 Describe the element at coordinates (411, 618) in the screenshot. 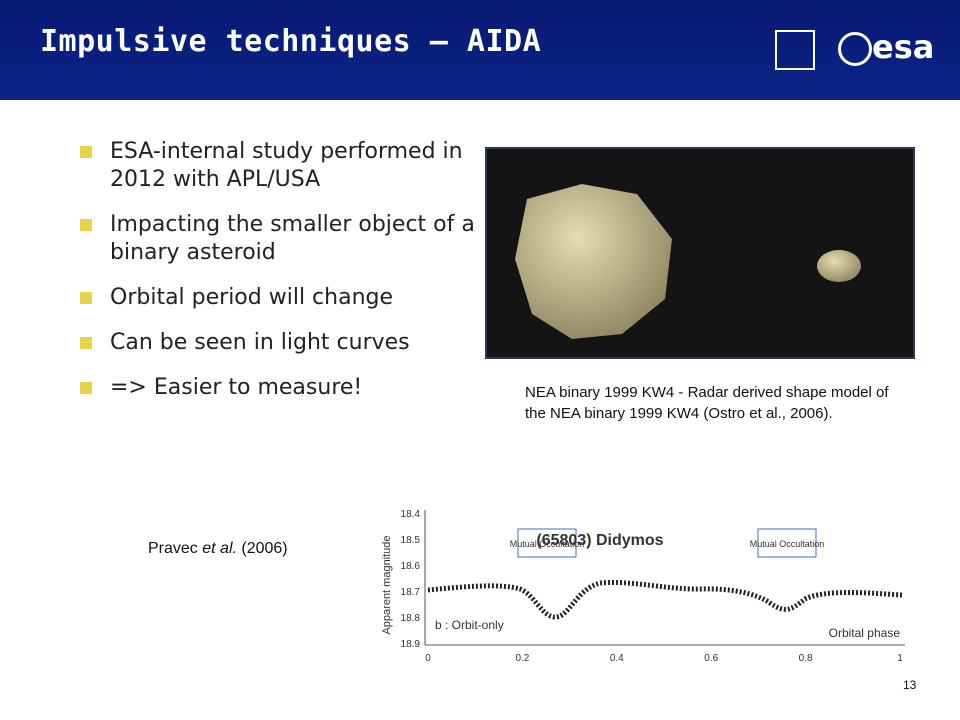

I see `y-tick-label: 18.8` at that location.